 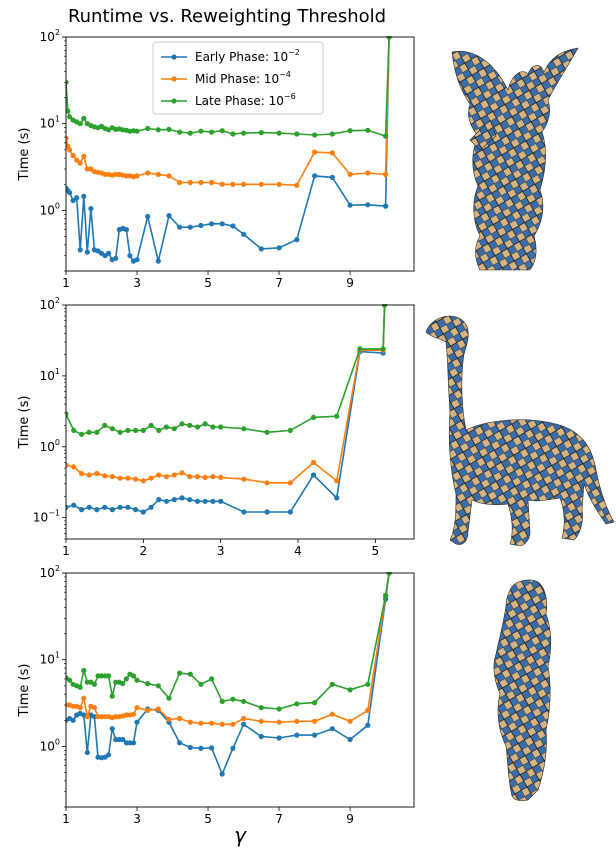 What do you see at coordinates (279, 283) in the screenshot?
I see `x-tick-label: 7` at bounding box center [279, 283].